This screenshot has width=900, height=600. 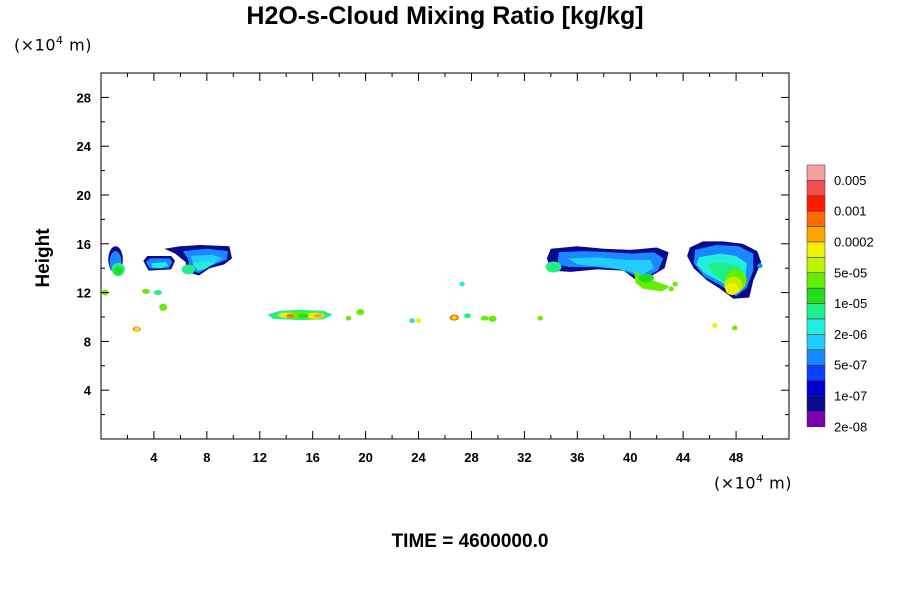 What do you see at coordinates (84, 244) in the screenshot?
I see `y-tick-label: 16` at bounding box center [84, 244].